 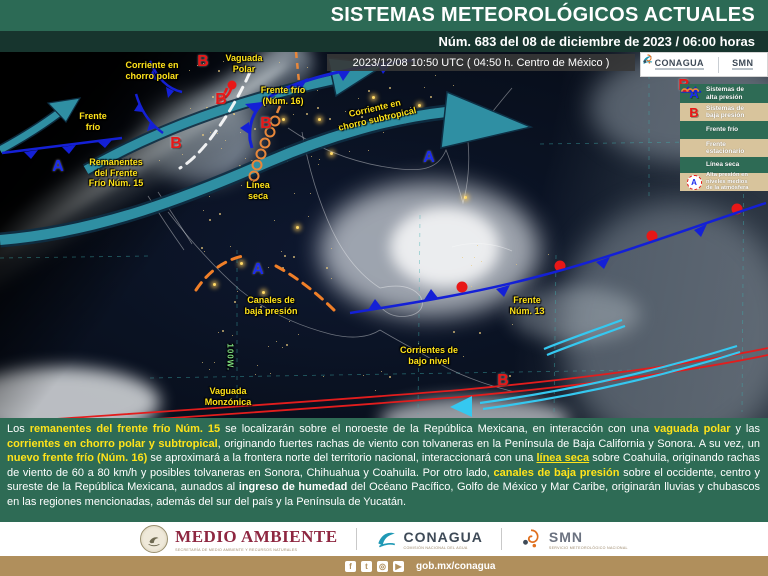 What do you see at coordinates (366, 566) in the screenshot?
I see `twitter-icon: t` at bounding box center [366, 566].